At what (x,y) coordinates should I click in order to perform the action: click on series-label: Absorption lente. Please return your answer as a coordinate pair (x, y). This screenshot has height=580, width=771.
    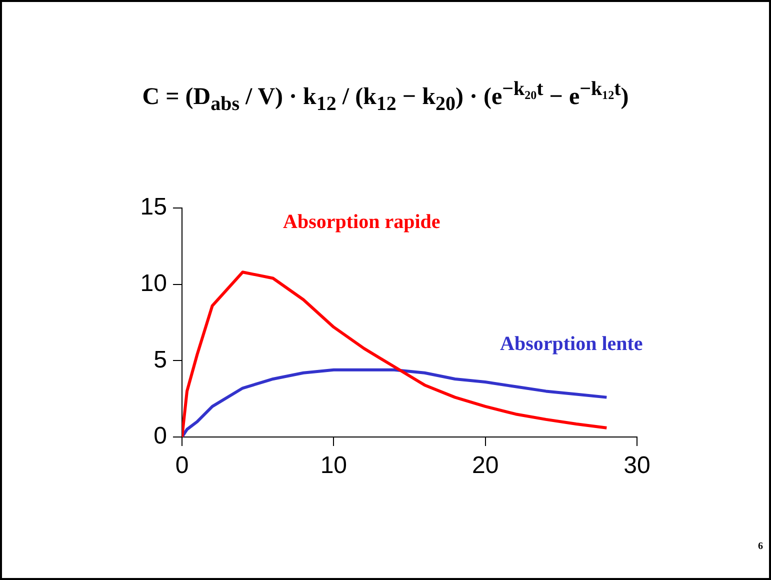
    Looking at the image, I should click on (571, 344).